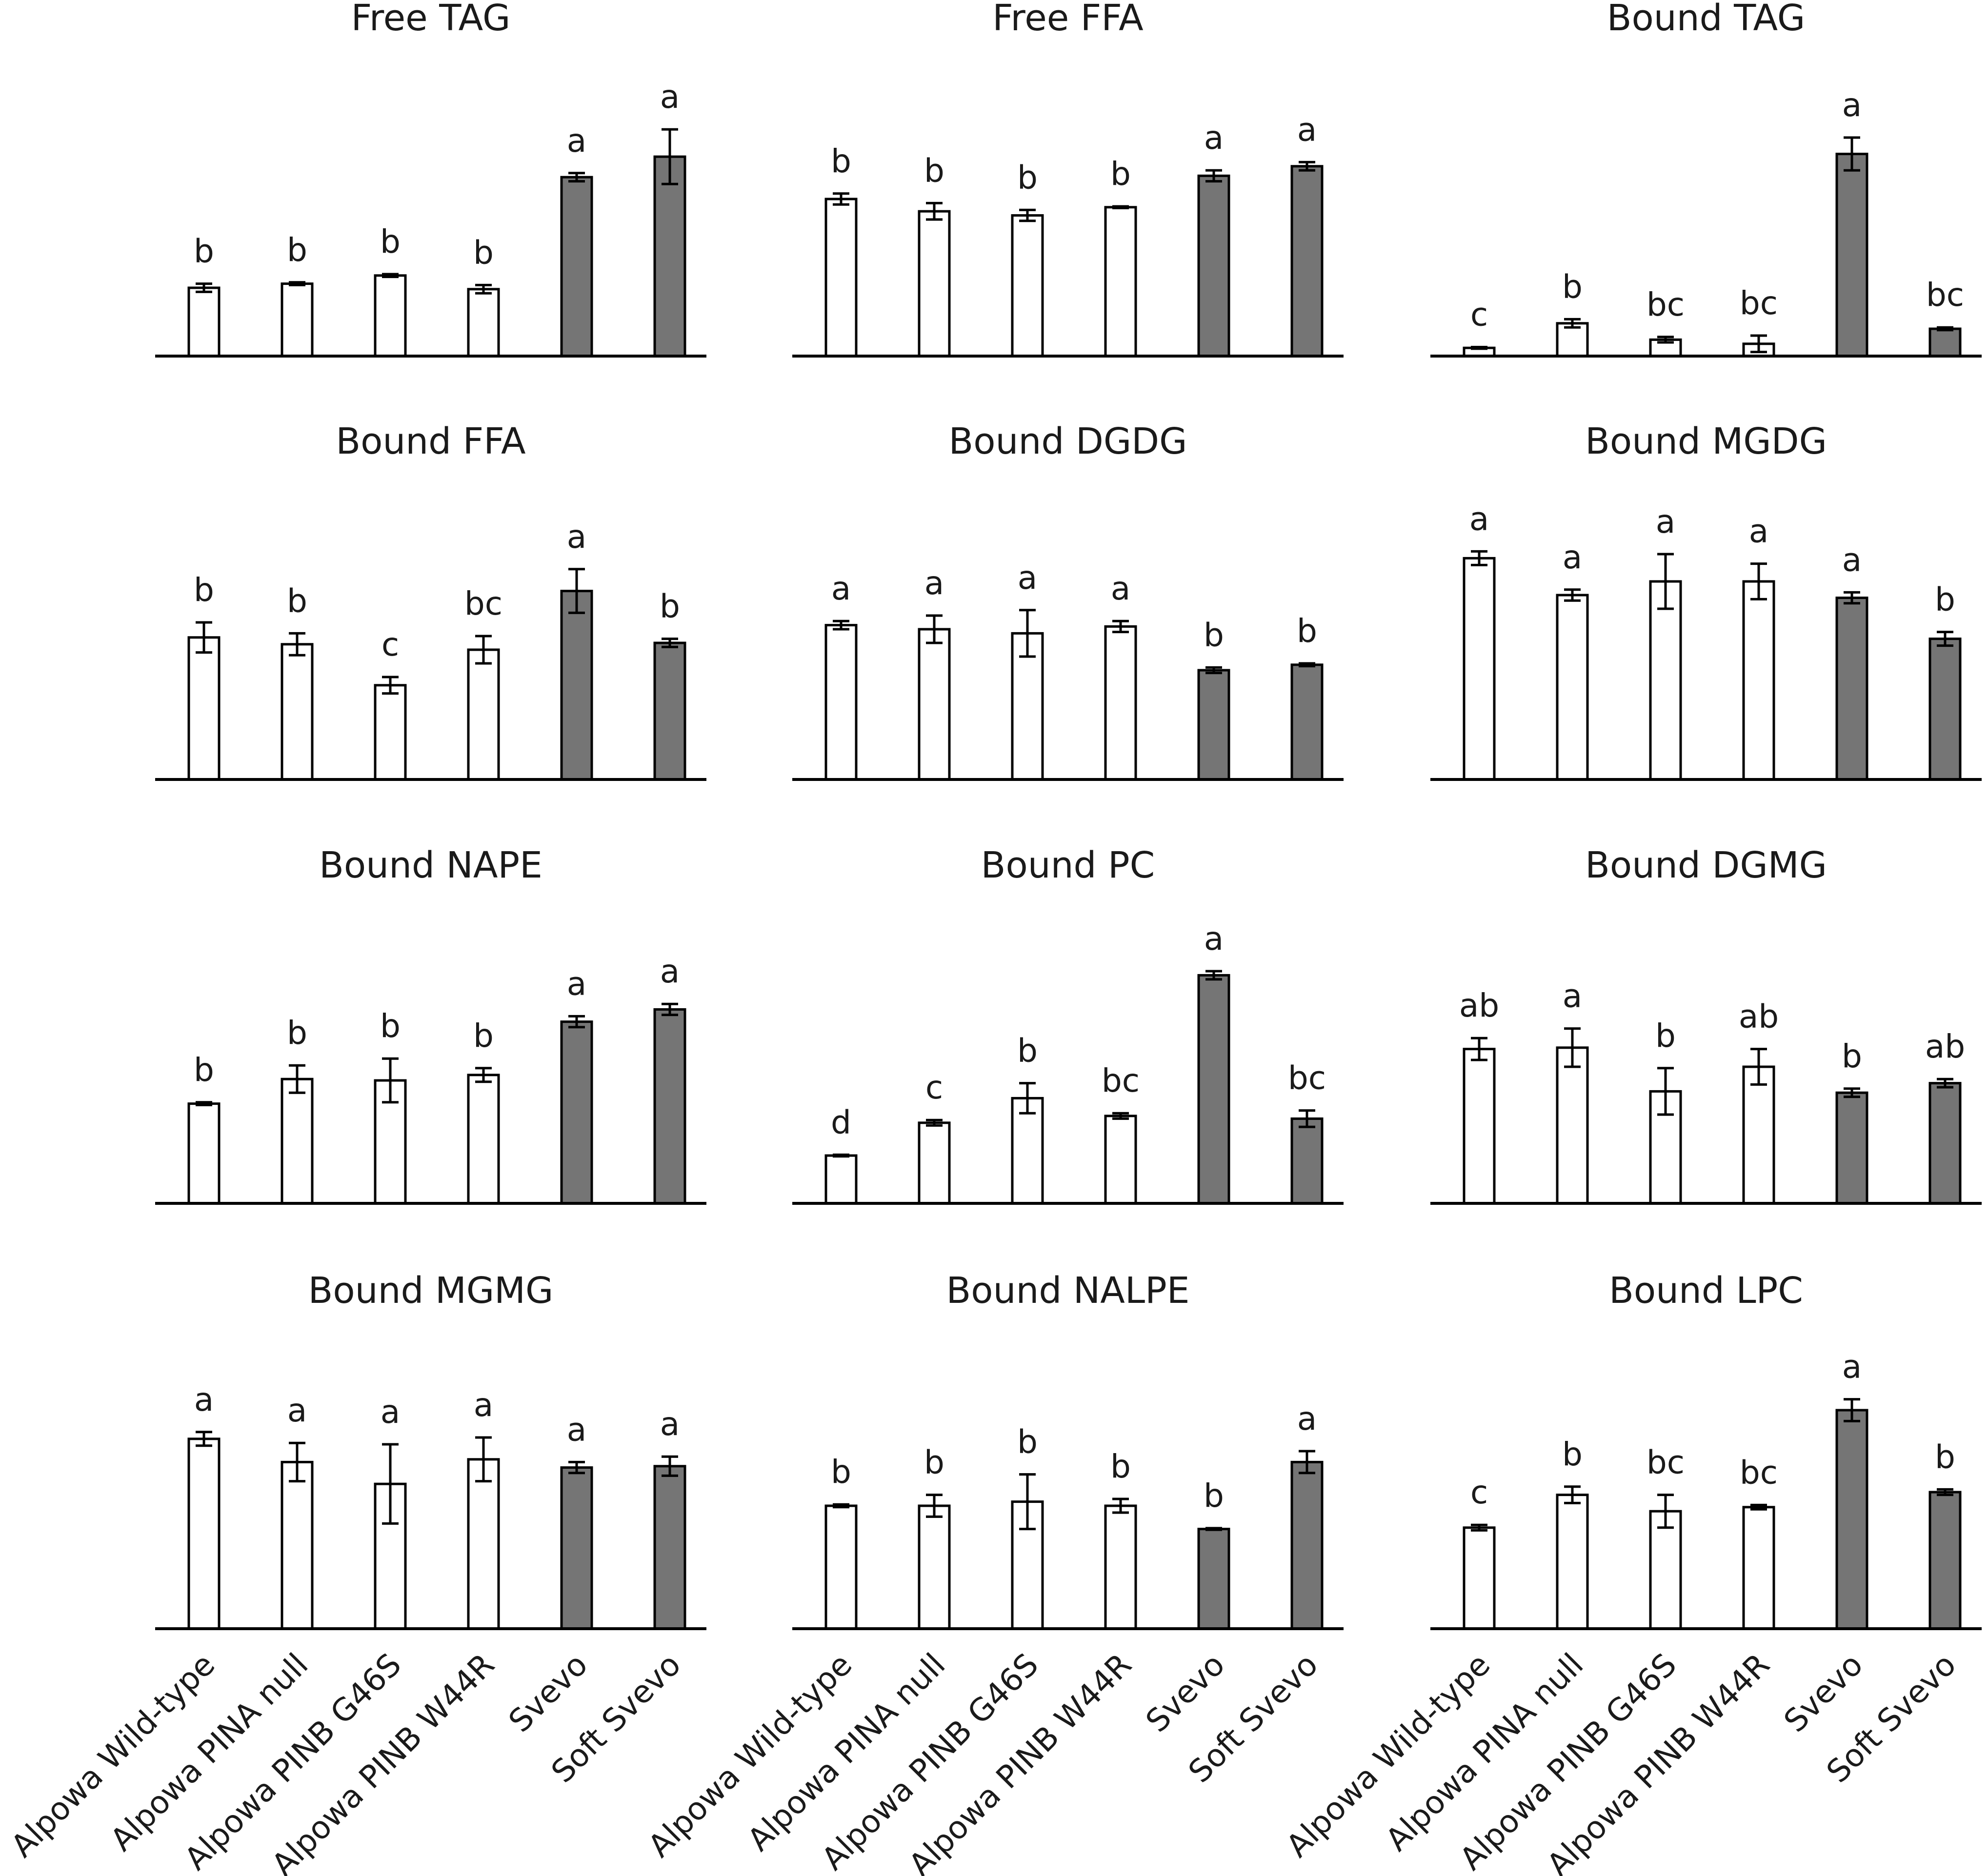  Describe the element at coordinates (1852, 1056) in the screenshot. I see `significance-label-svevo: b` at that location.